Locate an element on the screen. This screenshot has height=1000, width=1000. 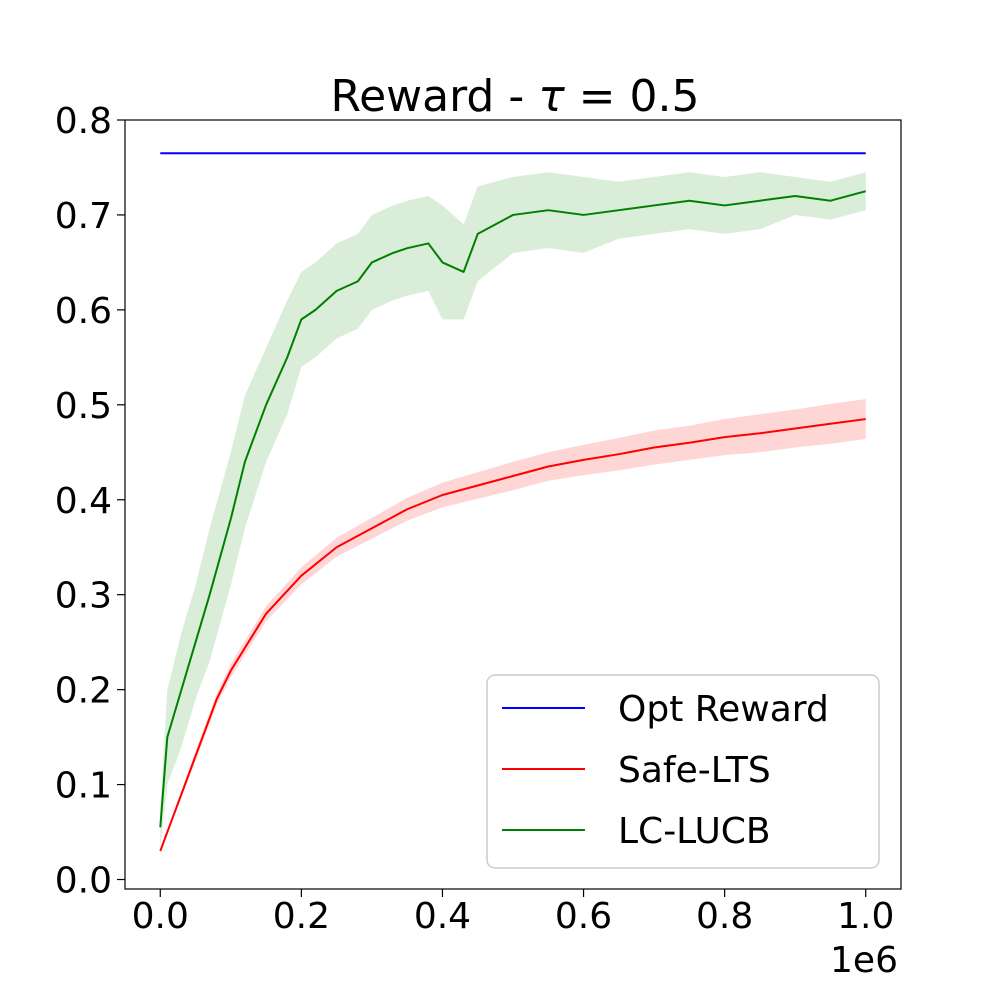
y-axis-ticks: 0.0 0.1 0.2 0.3 0.4 0.5 0.6 0.7 0.8 is located at coordinates (90, 501).